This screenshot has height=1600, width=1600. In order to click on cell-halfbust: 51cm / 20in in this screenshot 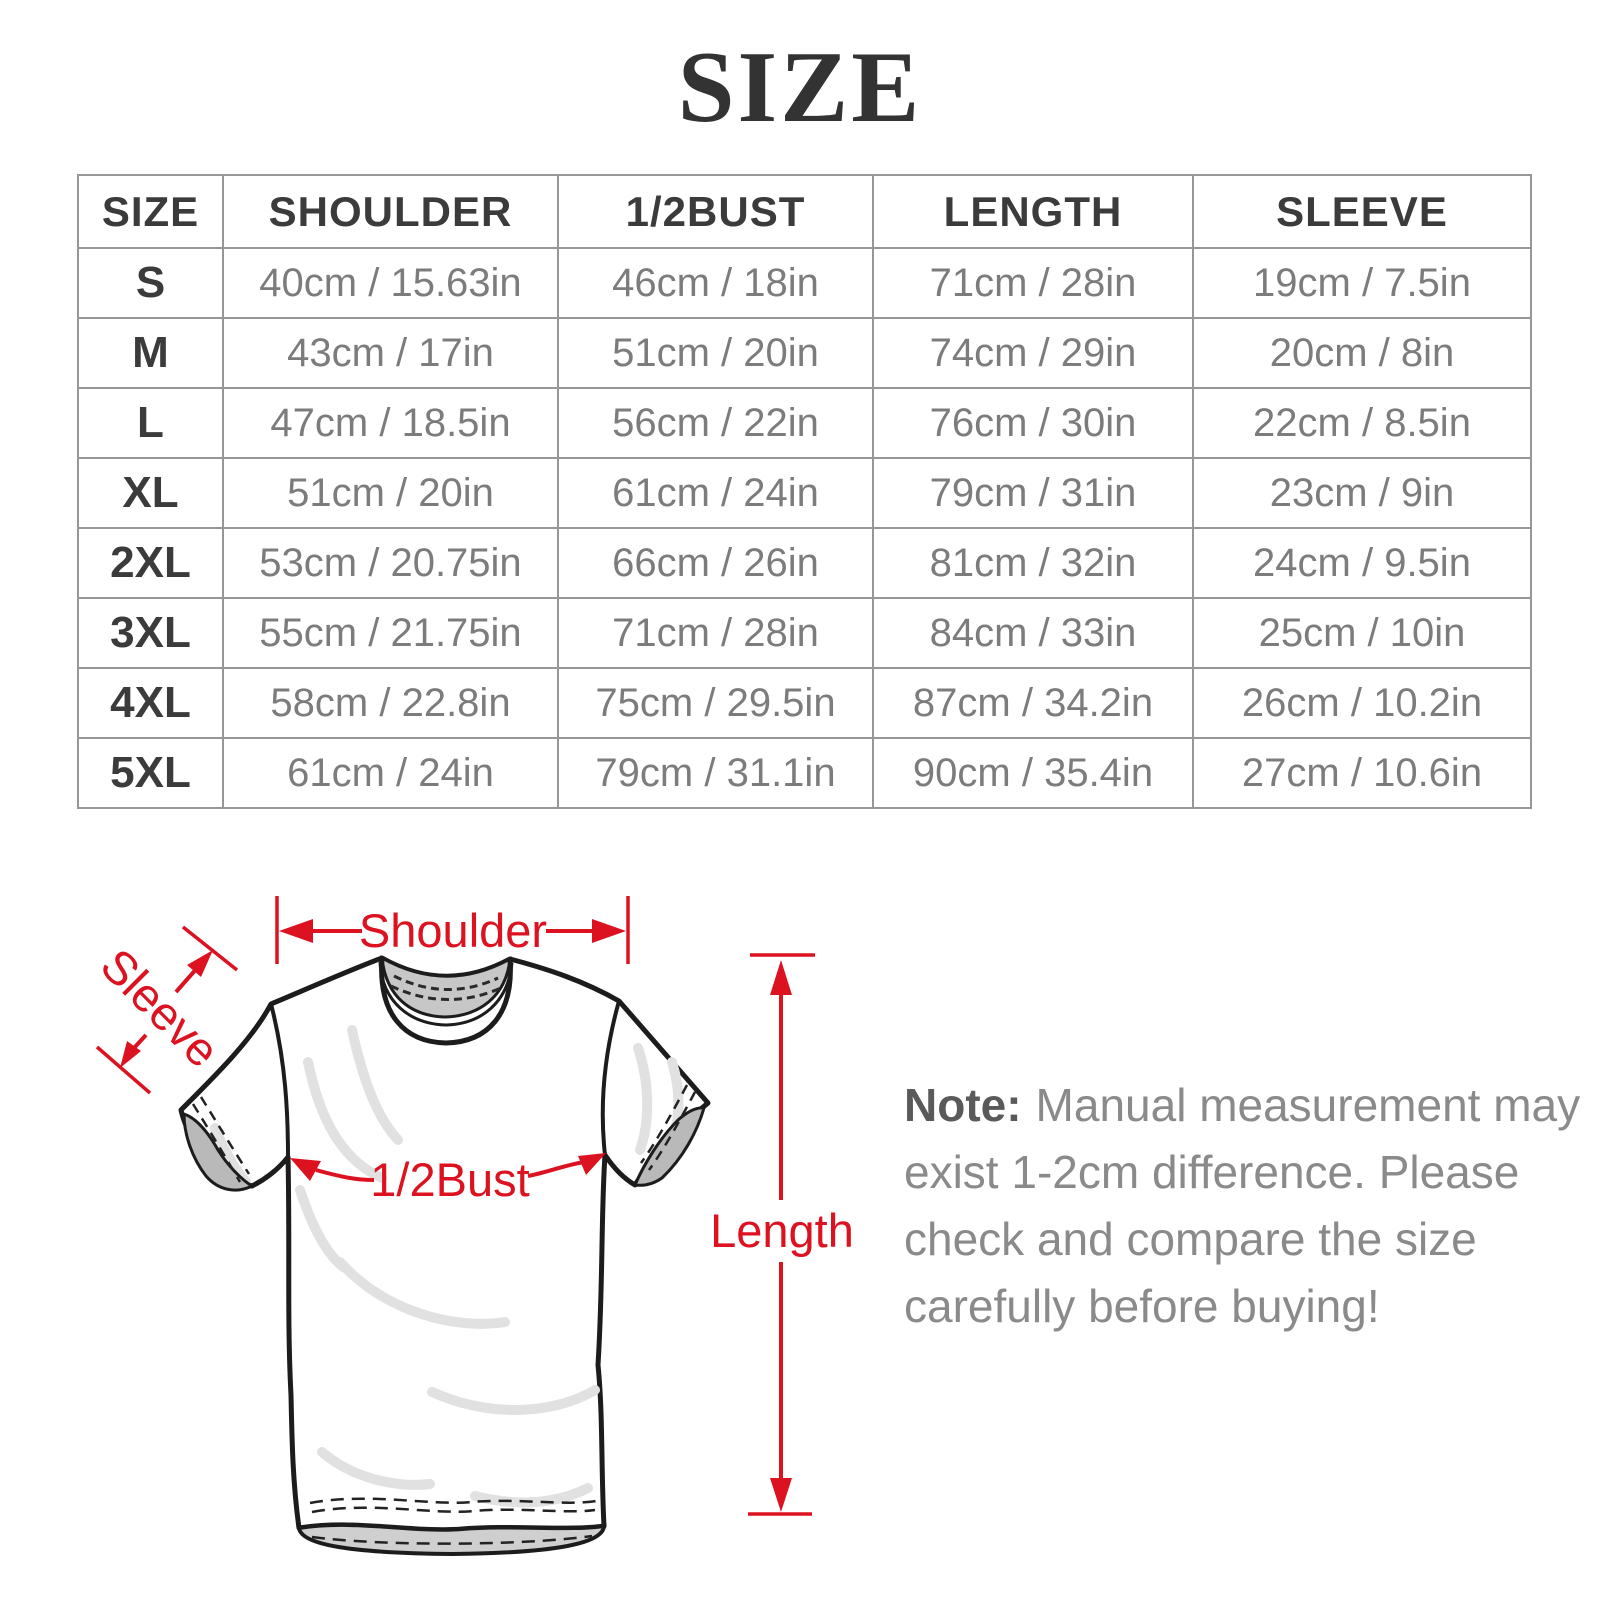, I will do `click(715, 353)`.